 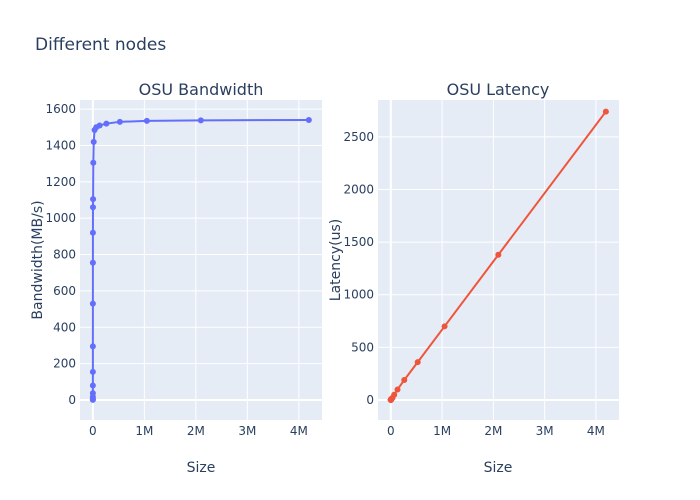 I want to click on latency-x-axis-title: Size, so click(x=498, y=468).